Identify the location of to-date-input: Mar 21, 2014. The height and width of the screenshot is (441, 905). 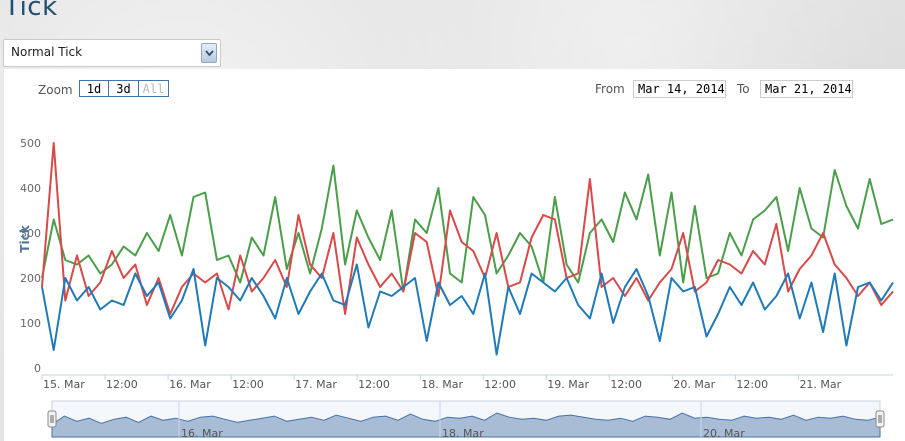
(806, 89).